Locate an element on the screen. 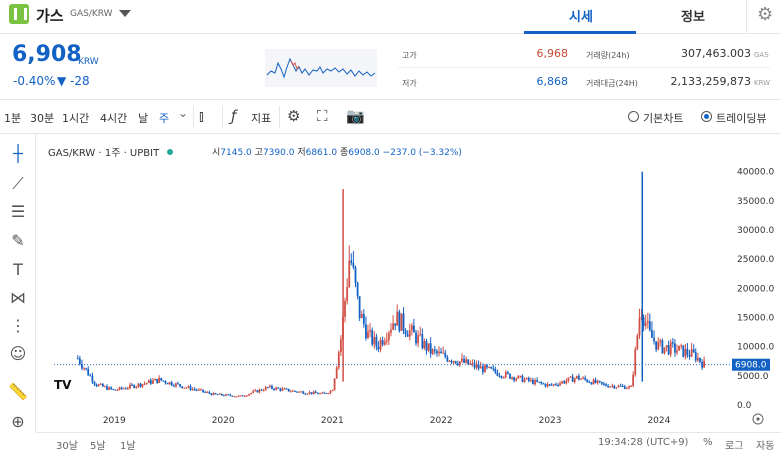  status-dot-icon is located at coordinates (170, 152).